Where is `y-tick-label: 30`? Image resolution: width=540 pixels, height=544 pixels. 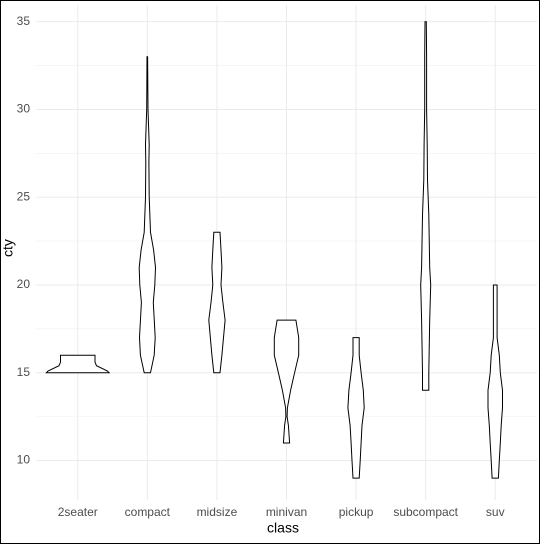 y-tick-label: 30 is located at coordinates (24, 109).